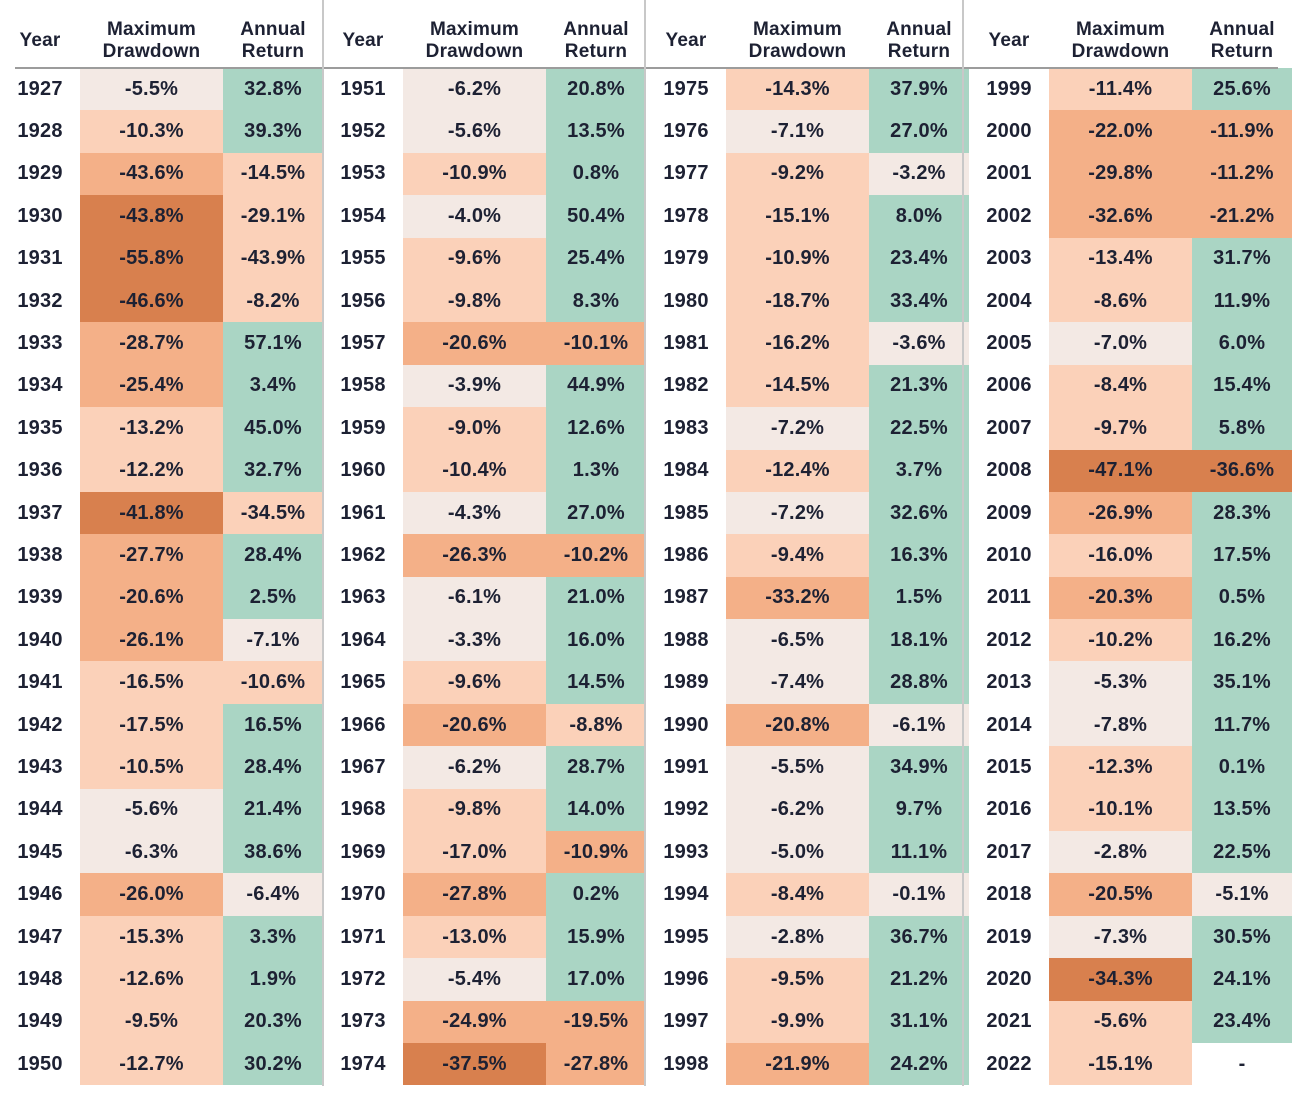 The image size is (1292, 1098). Describe the element at coordinates (484, 258) in the screenshot. I see `table-row: 1955 -9.6% 25.4%` at that location.